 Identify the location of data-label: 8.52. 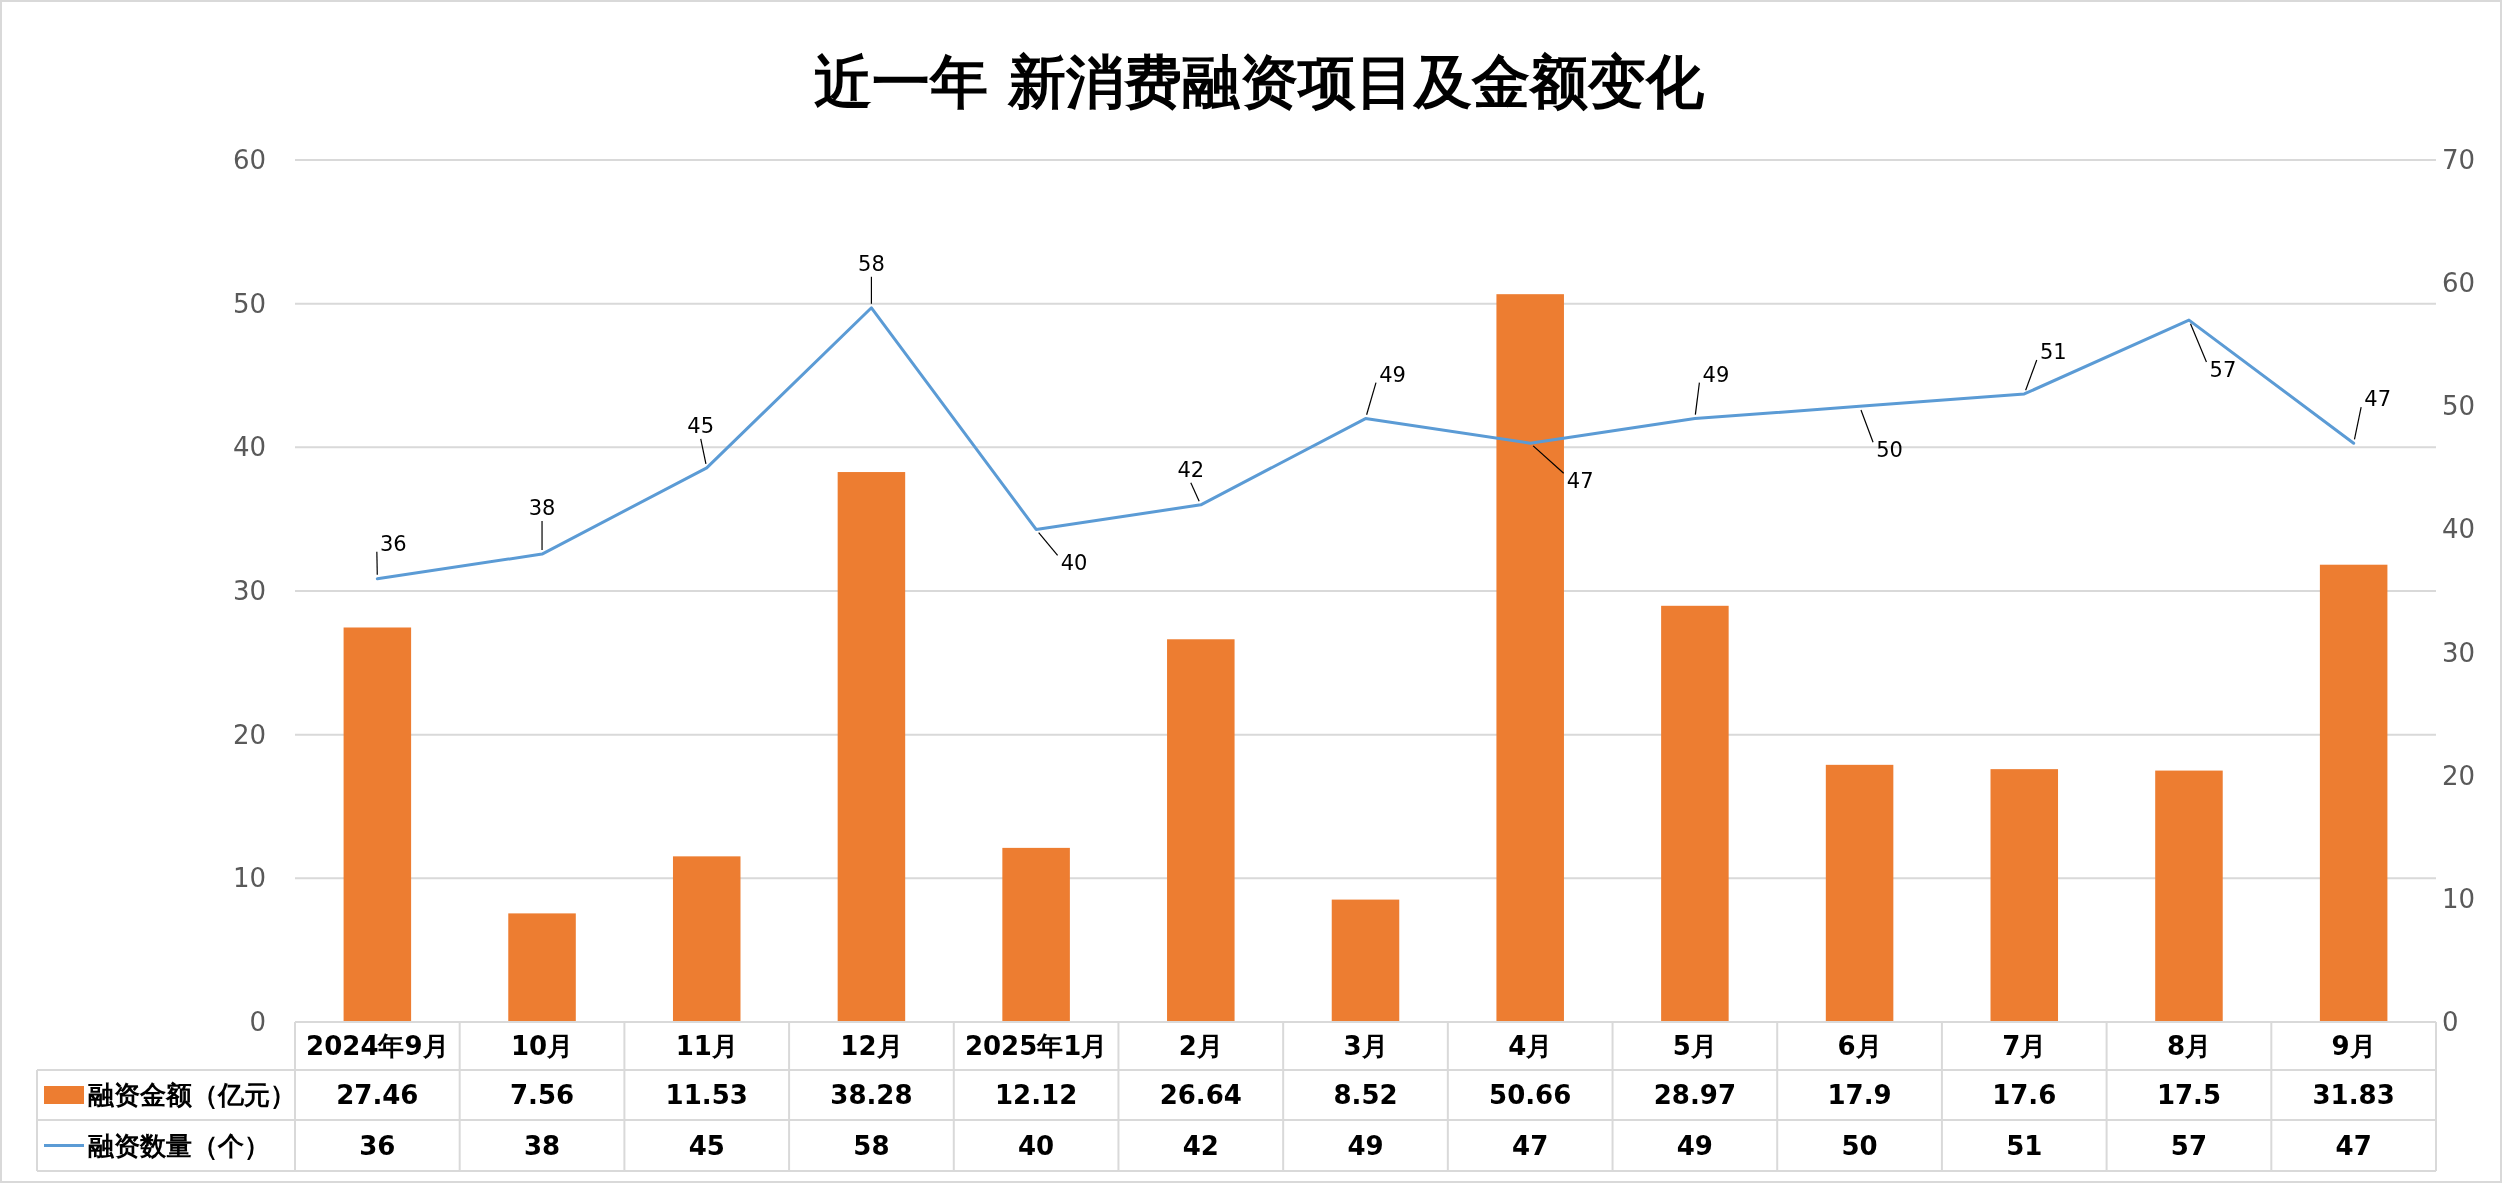
(1365, 1095).